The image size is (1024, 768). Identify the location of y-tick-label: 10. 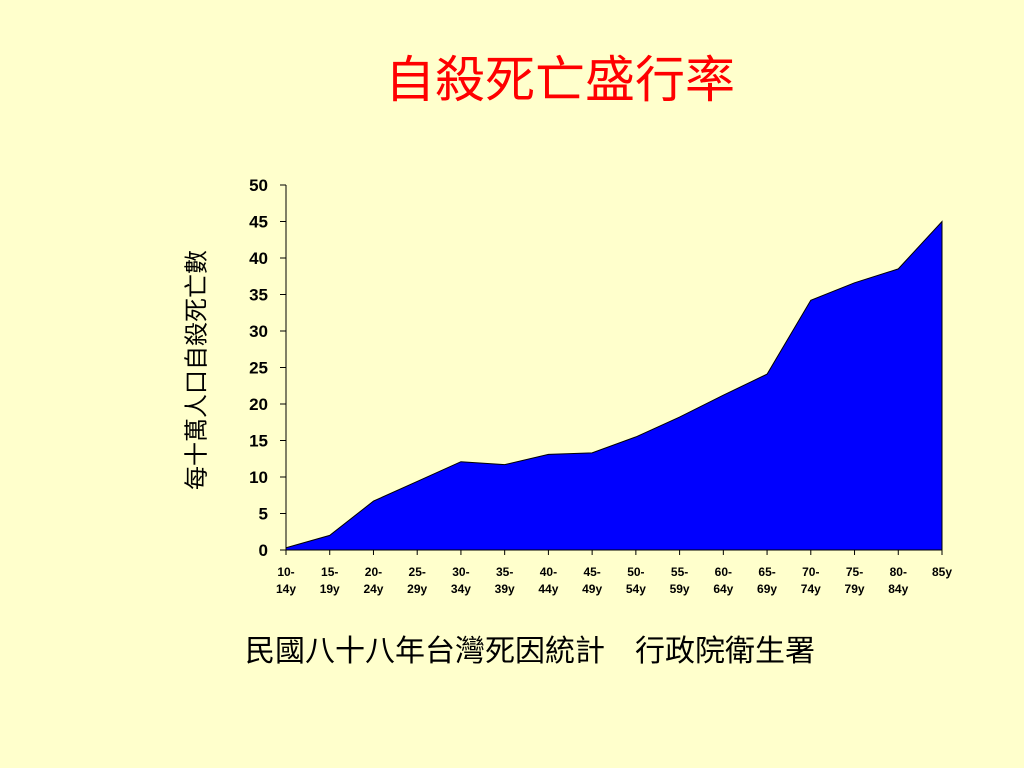
(258, 477).